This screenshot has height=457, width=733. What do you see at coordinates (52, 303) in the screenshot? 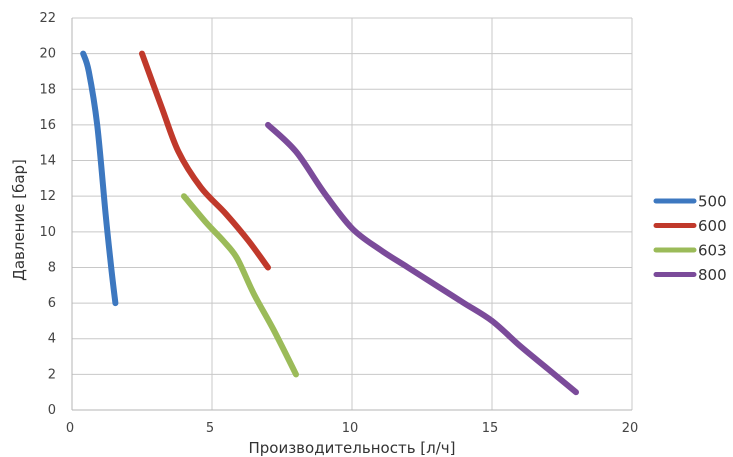
I see `y-tick-label: 6` at bounding box center [52, 303].